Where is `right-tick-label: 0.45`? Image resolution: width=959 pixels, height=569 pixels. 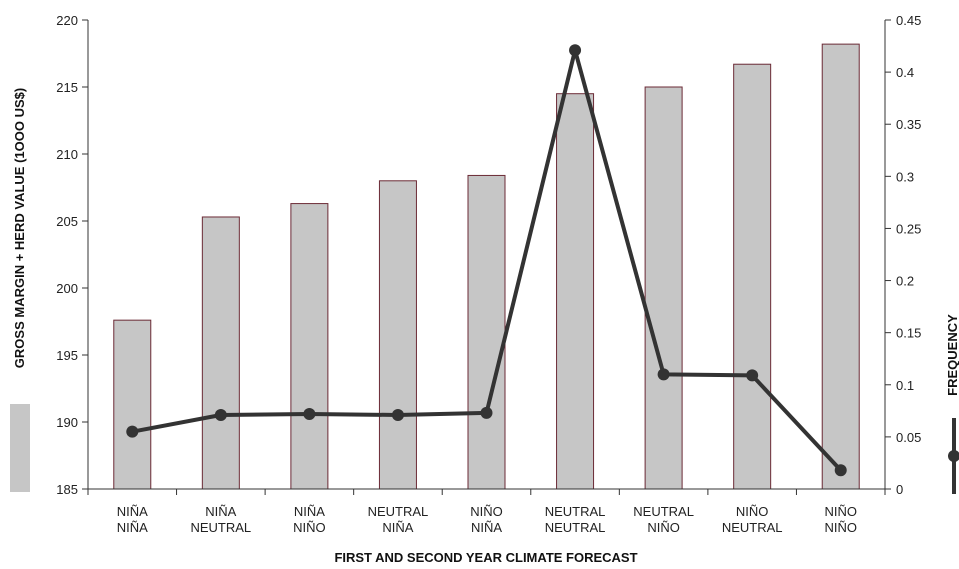
right-tick-label: 0.45 is located at coordinates (908, 20).